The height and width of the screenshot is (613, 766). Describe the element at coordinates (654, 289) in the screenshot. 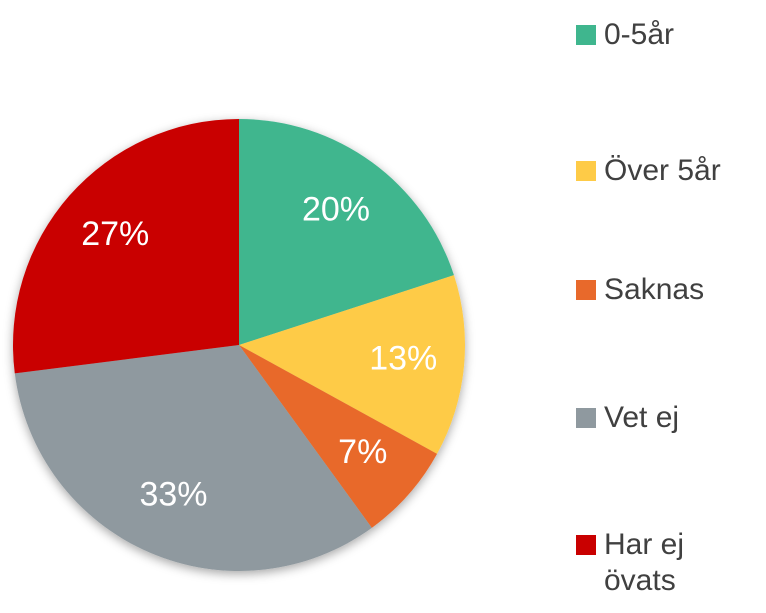

I see `legend-label: Saknas` at that location.